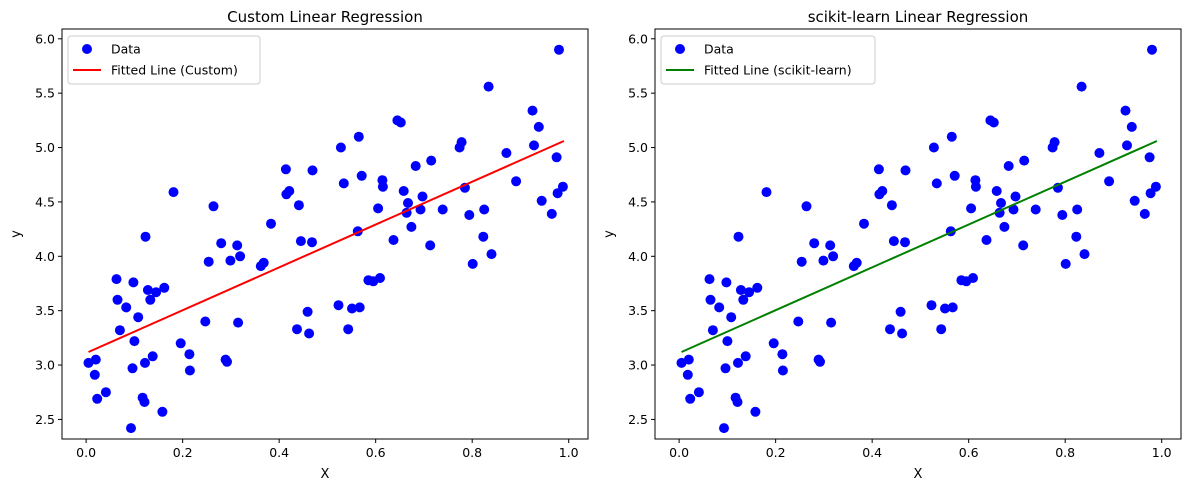  I want to click on right-y-tick-label: 5.0, so click(638, 147).